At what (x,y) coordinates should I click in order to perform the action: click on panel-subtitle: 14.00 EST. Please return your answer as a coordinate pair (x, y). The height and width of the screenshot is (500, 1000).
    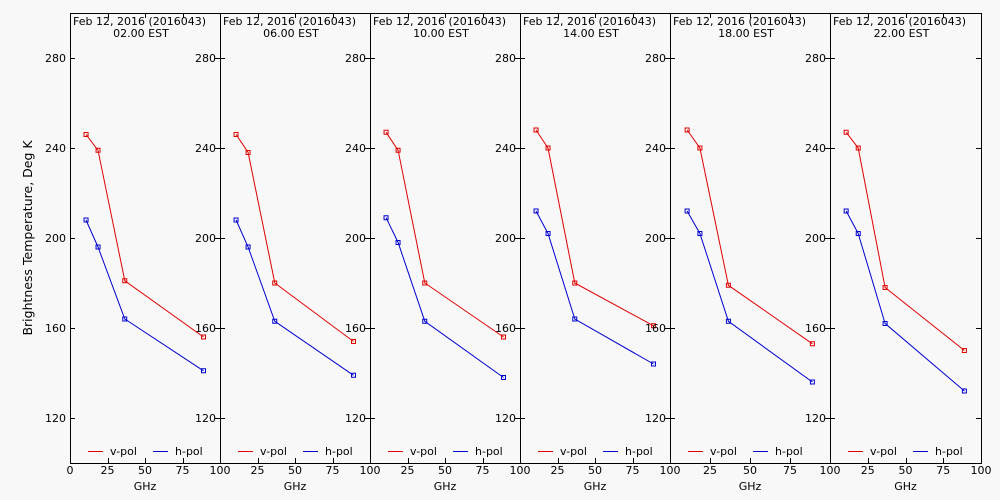
    Looking at the image, I should click on (591, 33).